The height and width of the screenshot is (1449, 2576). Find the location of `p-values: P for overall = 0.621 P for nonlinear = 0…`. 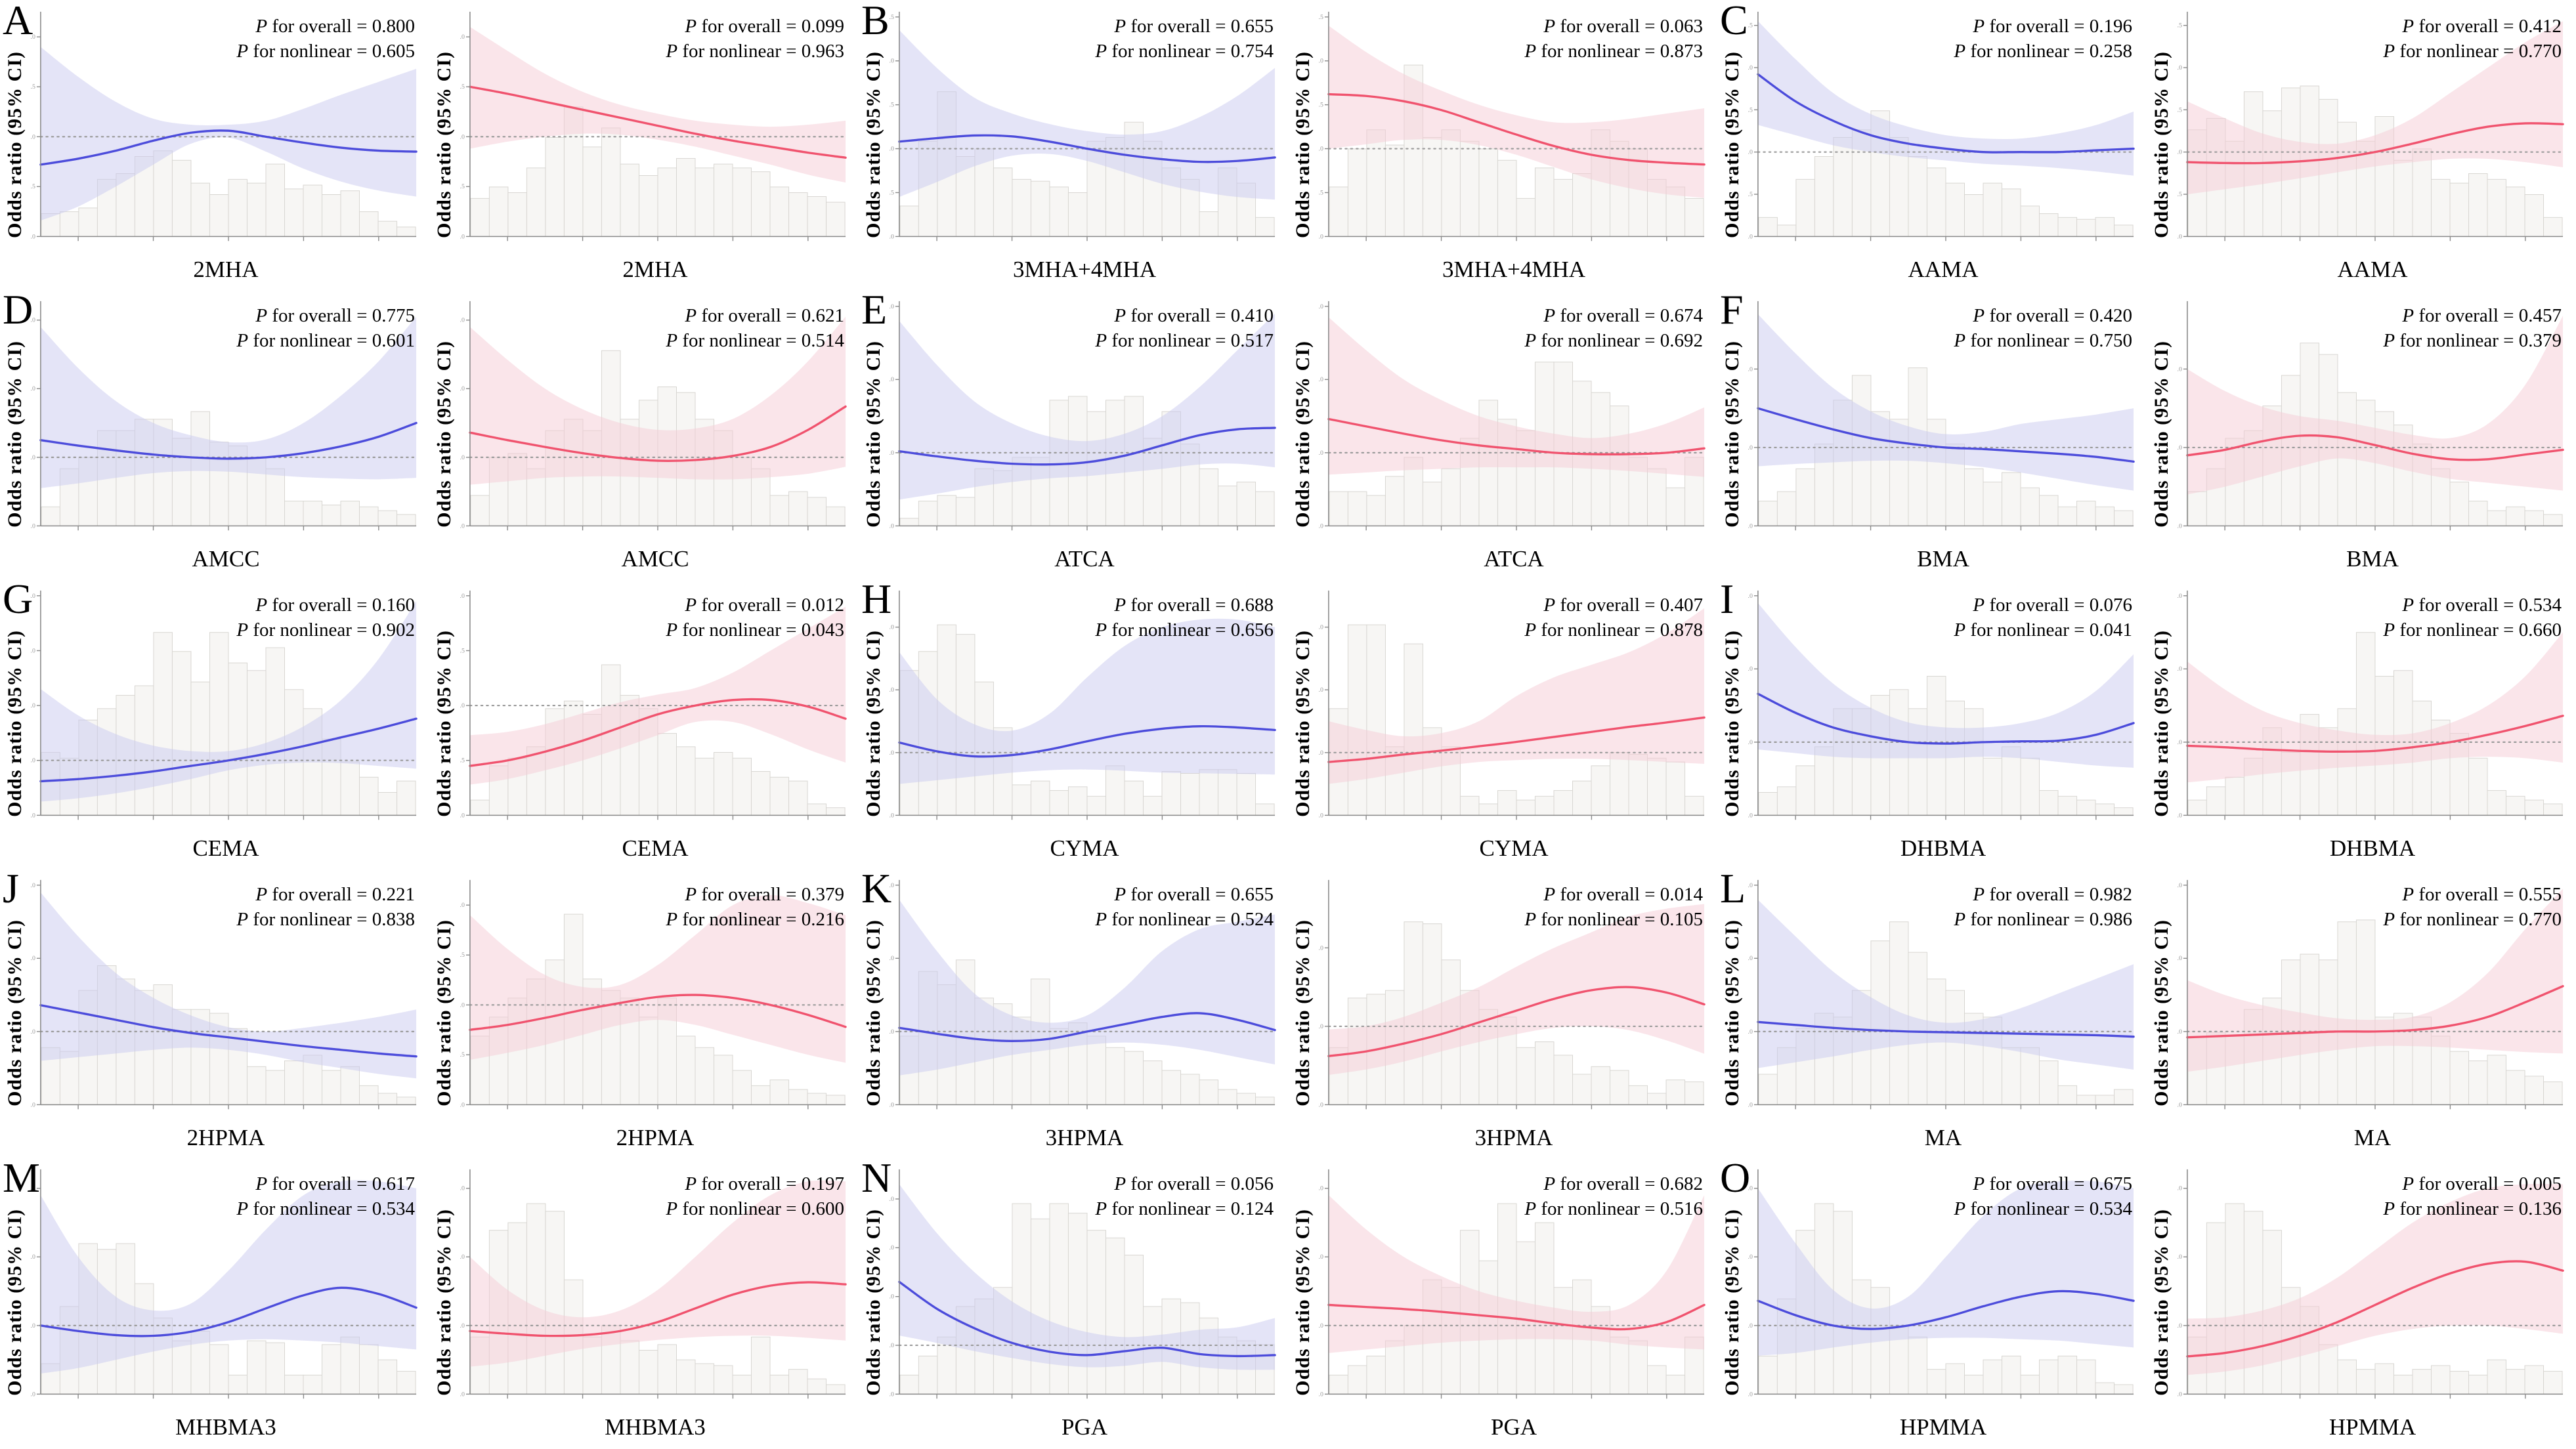

p-values: P for overall = 0.621 P for nonlinear = 0… is located at coordinates (755, 328).